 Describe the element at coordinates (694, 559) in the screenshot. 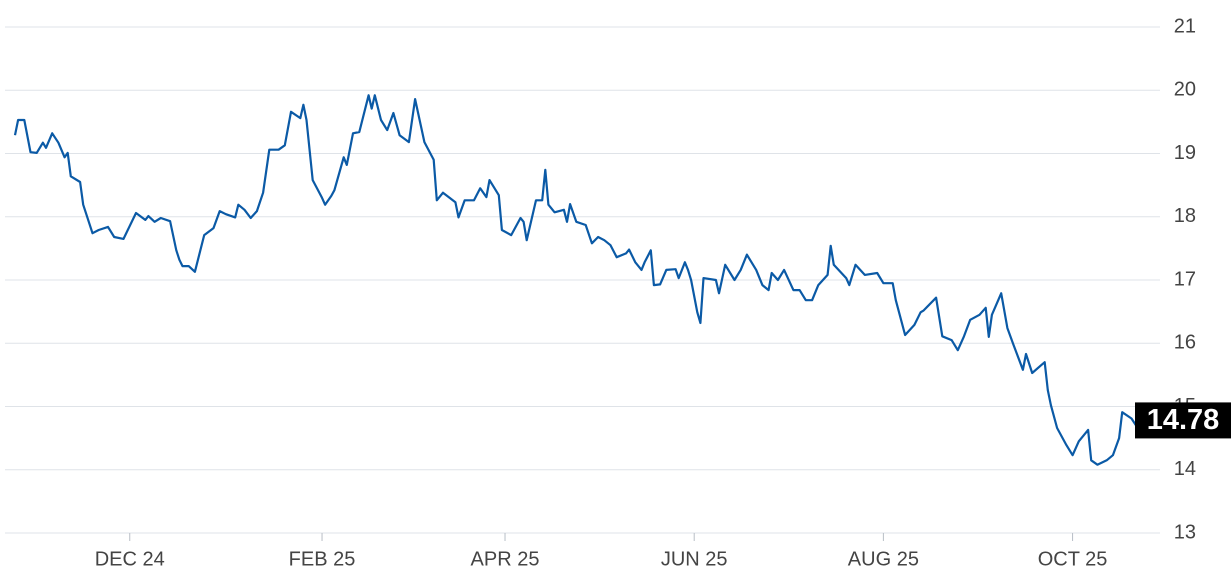

I see `x-tick-label: JUN 25` at that location.